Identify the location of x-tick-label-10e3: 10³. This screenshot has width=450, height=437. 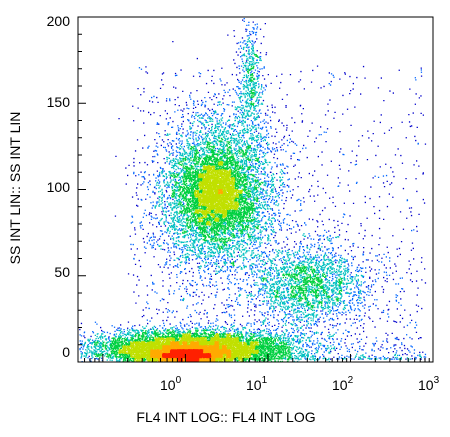
(429, 384).